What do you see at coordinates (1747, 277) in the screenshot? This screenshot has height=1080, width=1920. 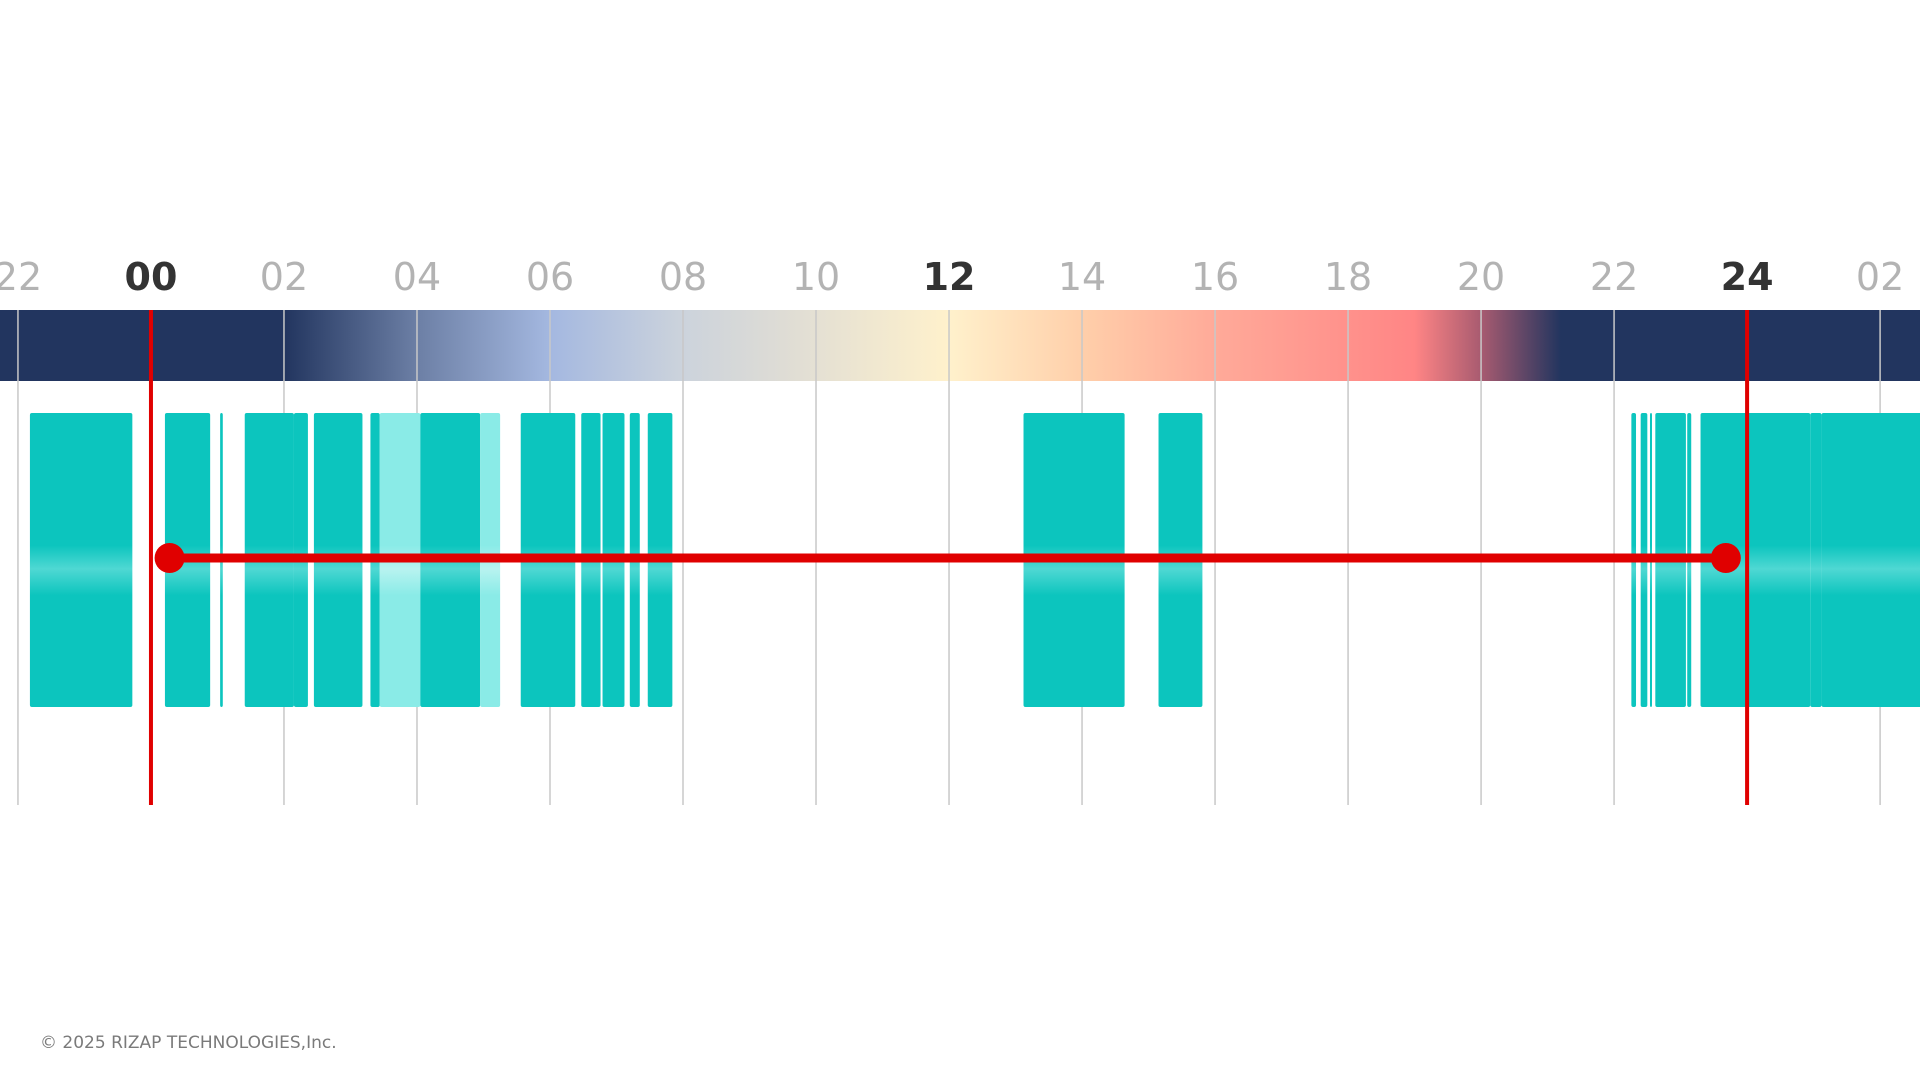 I see `tick-label-24: 24` at bounding box center [1747, 277].